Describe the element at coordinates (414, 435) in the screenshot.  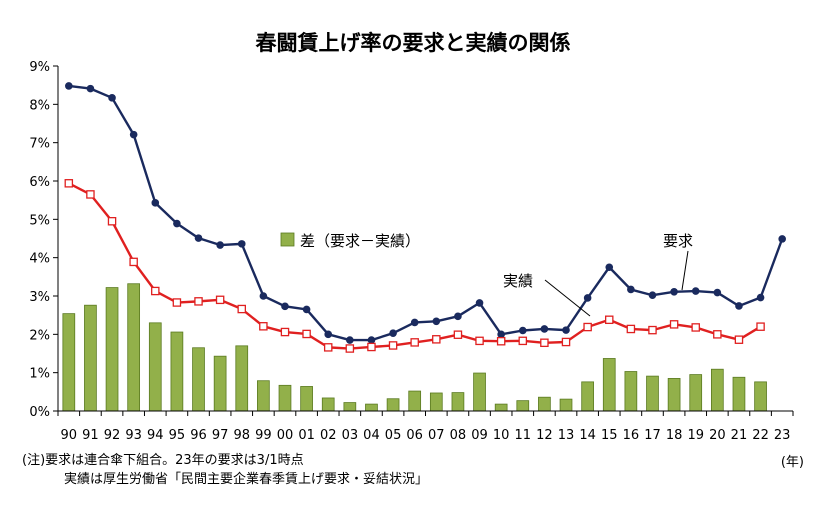
I see `x-tick-label: 06` at that location.